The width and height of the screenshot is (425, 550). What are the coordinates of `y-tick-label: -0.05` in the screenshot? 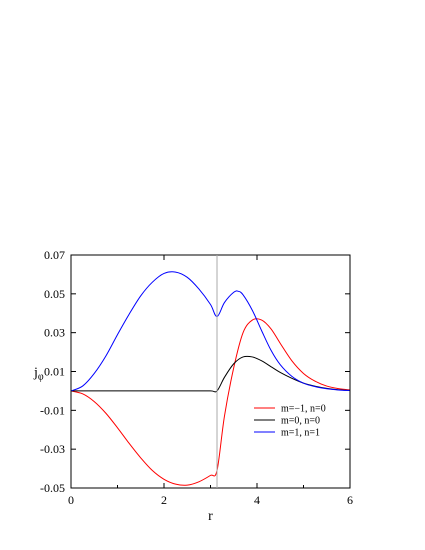 It's located at (52, 488).